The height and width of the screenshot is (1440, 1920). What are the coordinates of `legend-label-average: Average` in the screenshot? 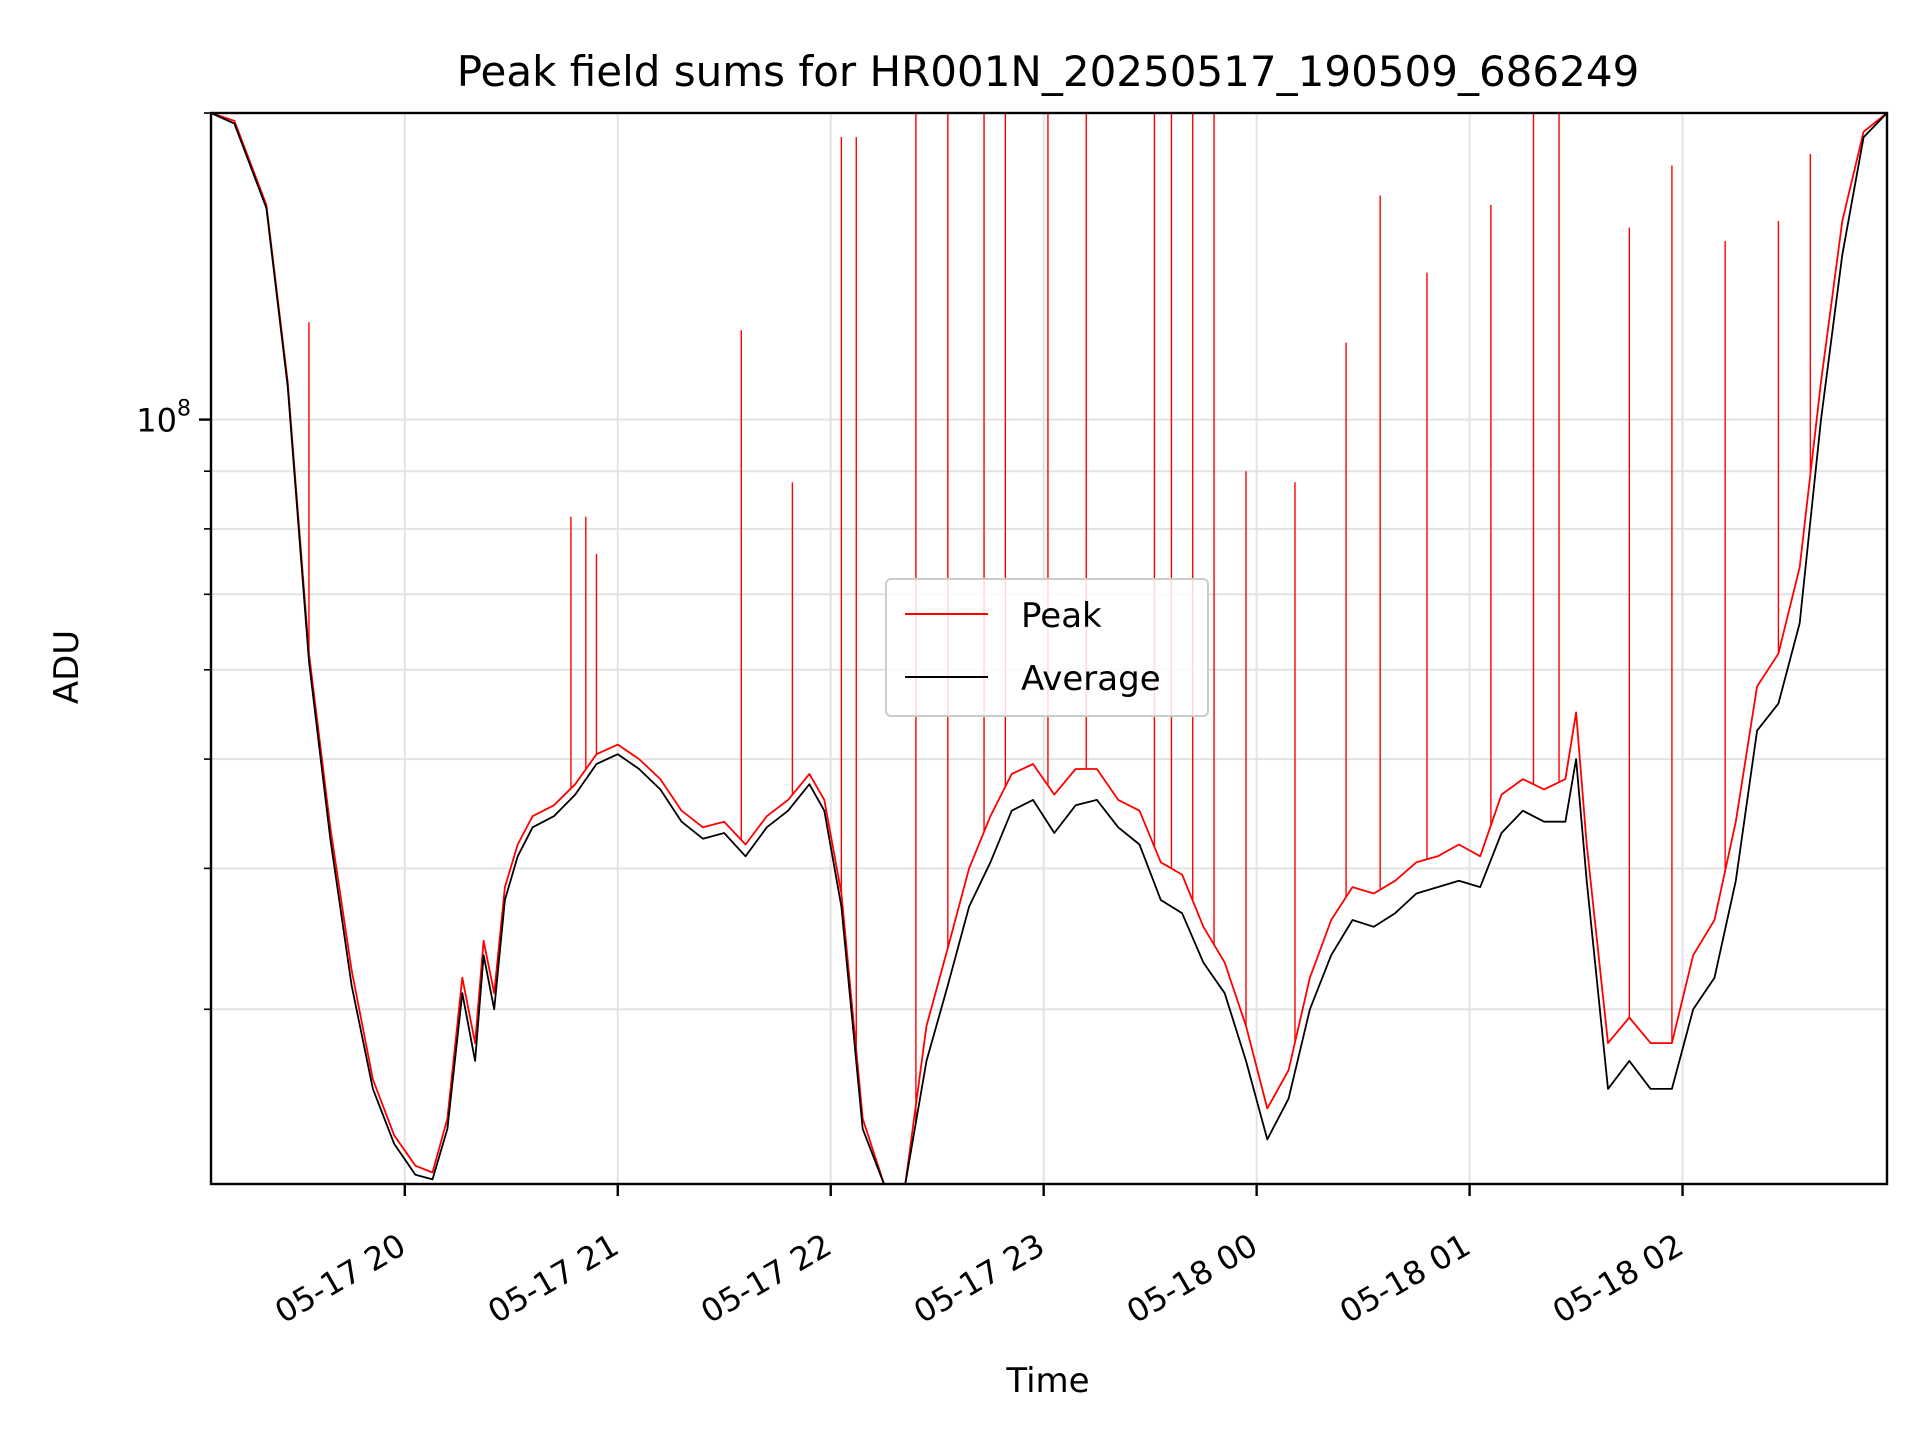 It's located at (1091, 679).